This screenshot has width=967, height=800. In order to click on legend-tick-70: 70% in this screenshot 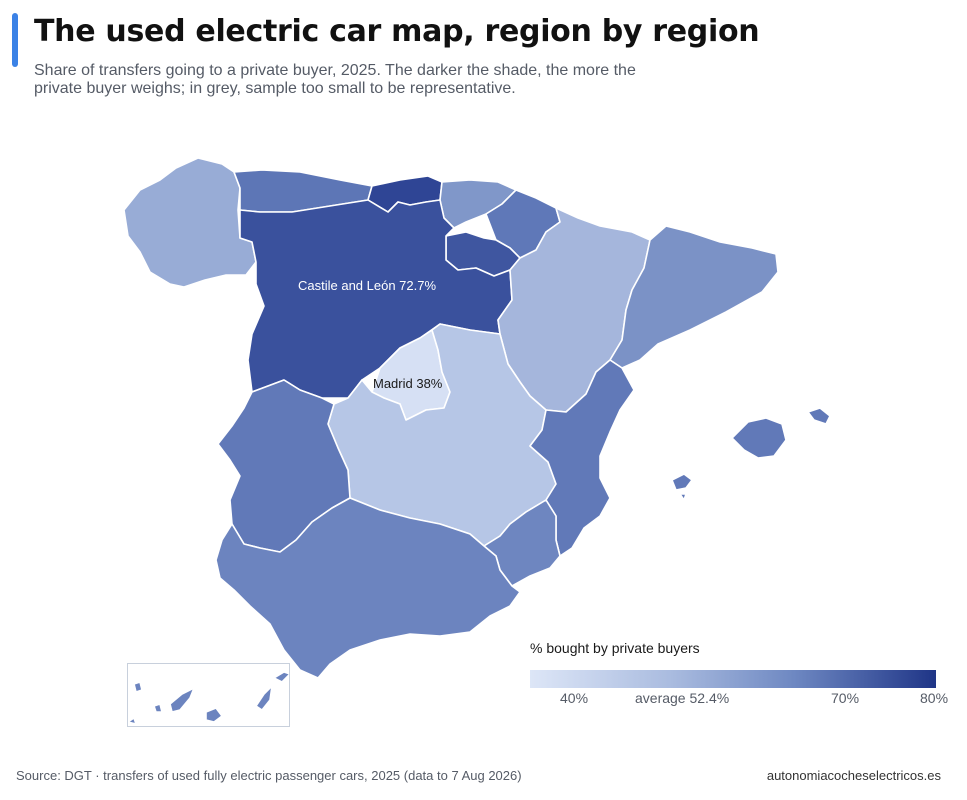, I will do `click(845, 698)`.